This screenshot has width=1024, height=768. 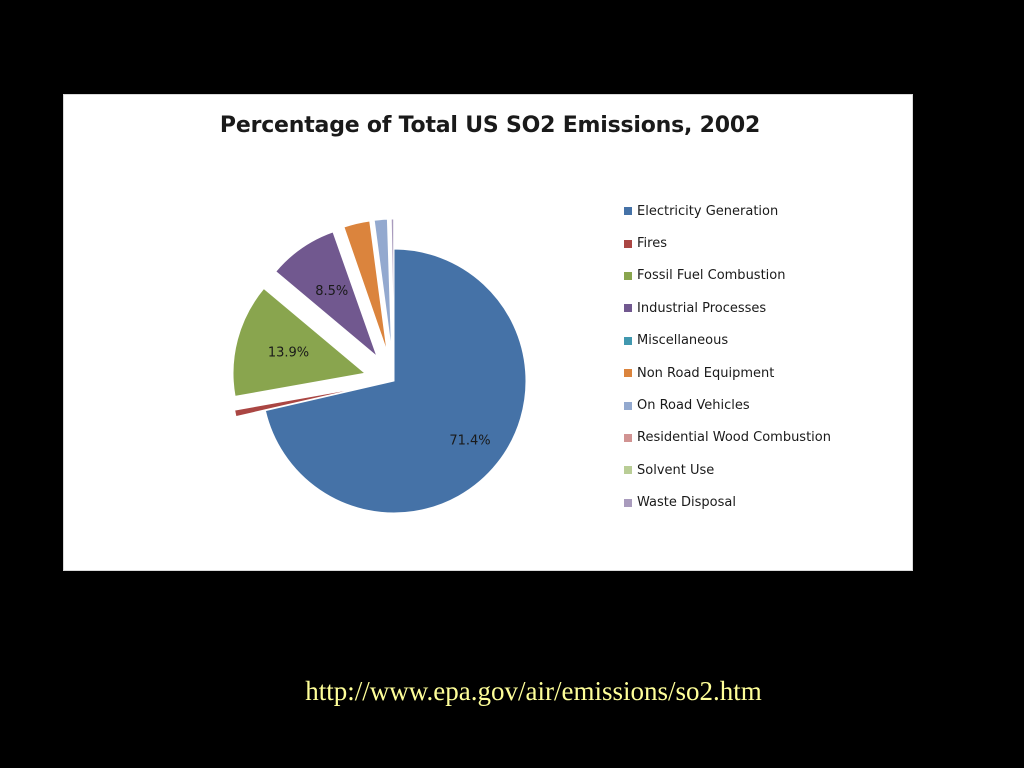 I want to click on pie-slice-fossil-fuel-combustion, so click(x=299, y=342).